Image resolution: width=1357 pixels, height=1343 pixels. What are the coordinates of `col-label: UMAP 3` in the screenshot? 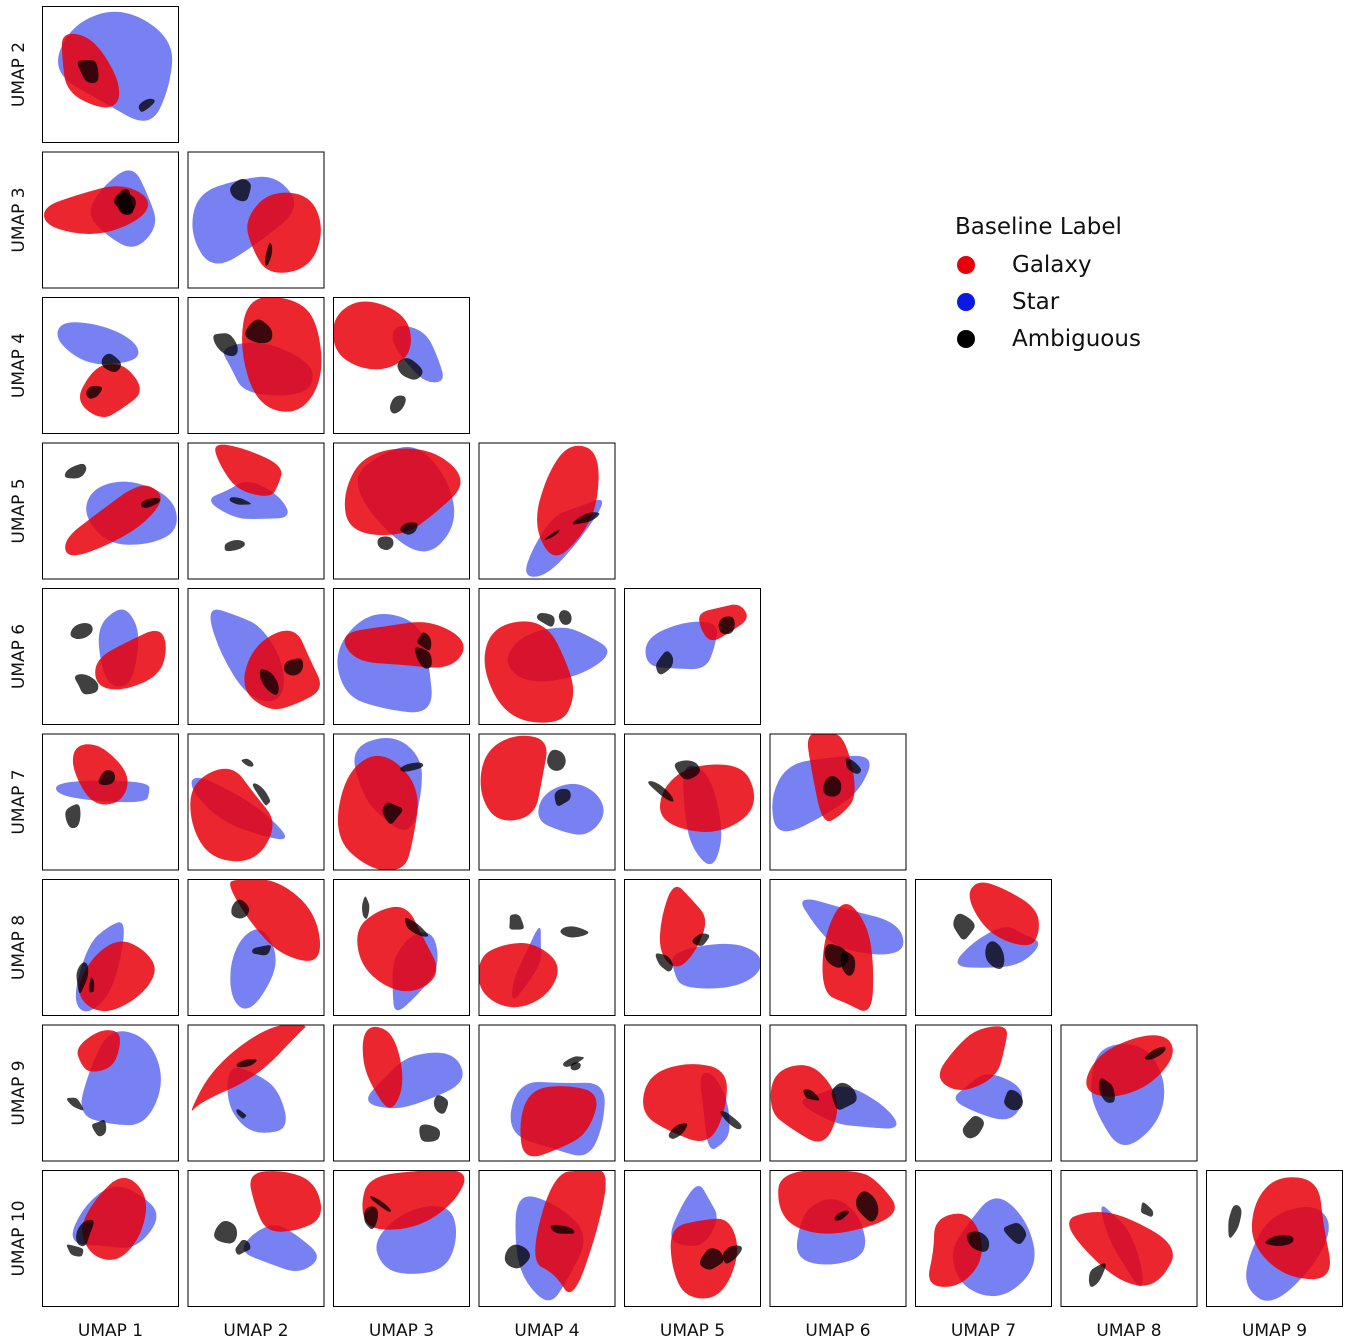 It's located at (401, 1331).